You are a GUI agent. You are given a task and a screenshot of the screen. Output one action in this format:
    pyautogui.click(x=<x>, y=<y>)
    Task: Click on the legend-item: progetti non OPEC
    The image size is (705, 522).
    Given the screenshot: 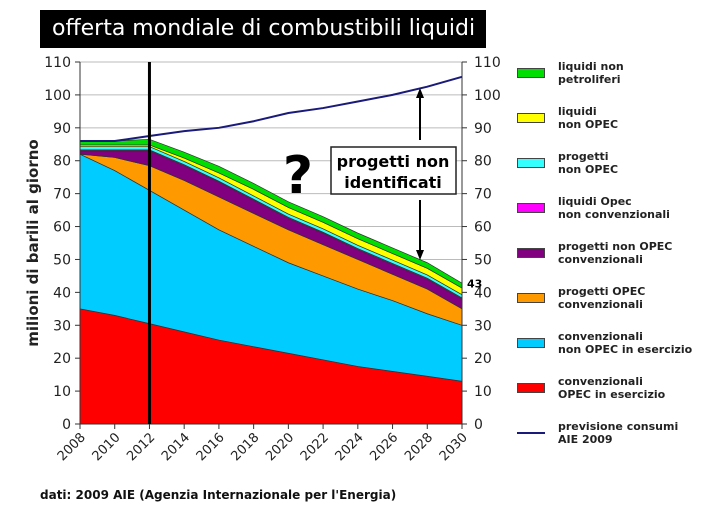 What is the action you would take?
    pyautogui.click(x=610, y=170)
    